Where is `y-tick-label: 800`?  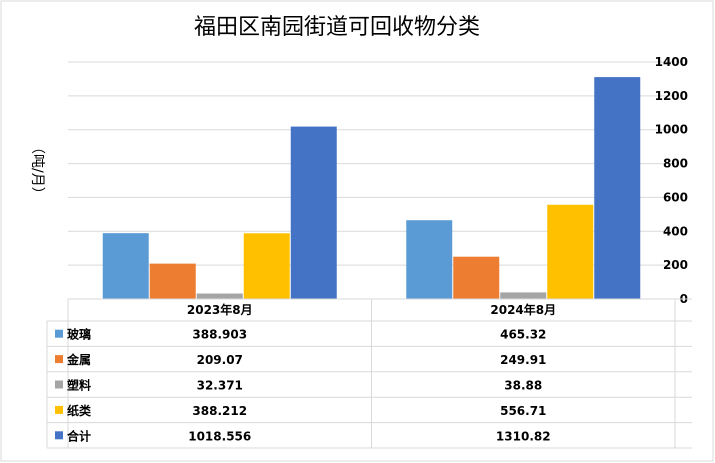 y-tick-label: 800 is located at coordinates (675, 164).